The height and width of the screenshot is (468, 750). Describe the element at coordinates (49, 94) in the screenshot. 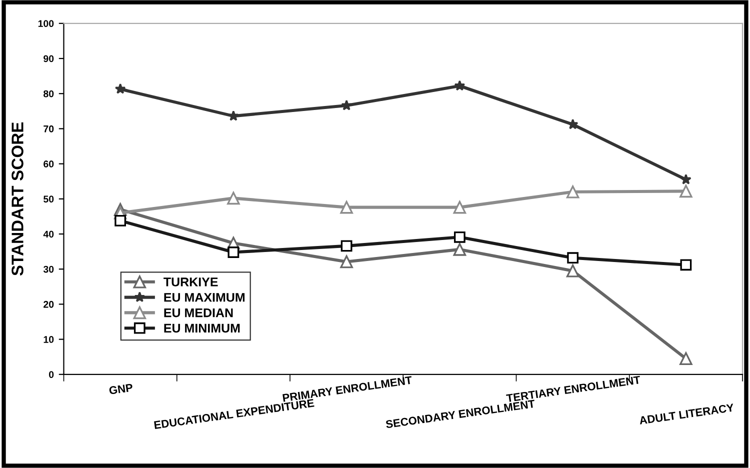

I see `y-tick-label: 80` at that location.